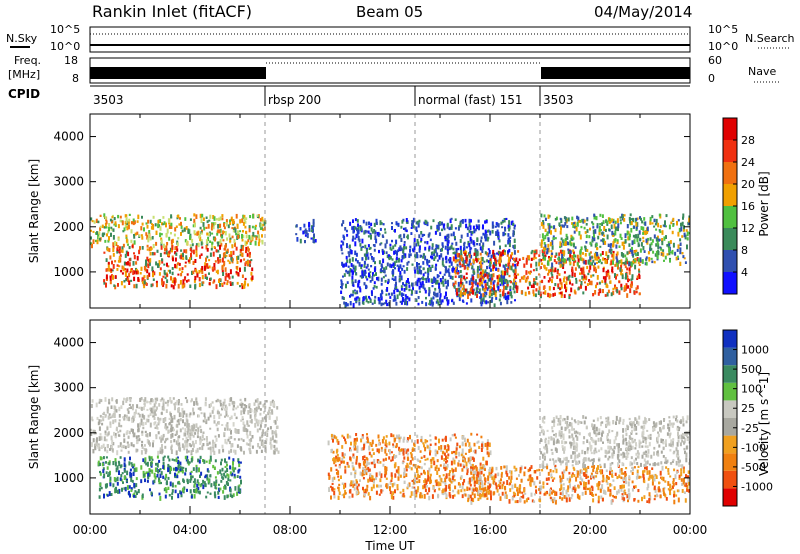 This screenshot has width=800, height=554. I want to click on cpid-row: 3503 rbsp 200 normal (fast) 151 3503, so click(390, 96).